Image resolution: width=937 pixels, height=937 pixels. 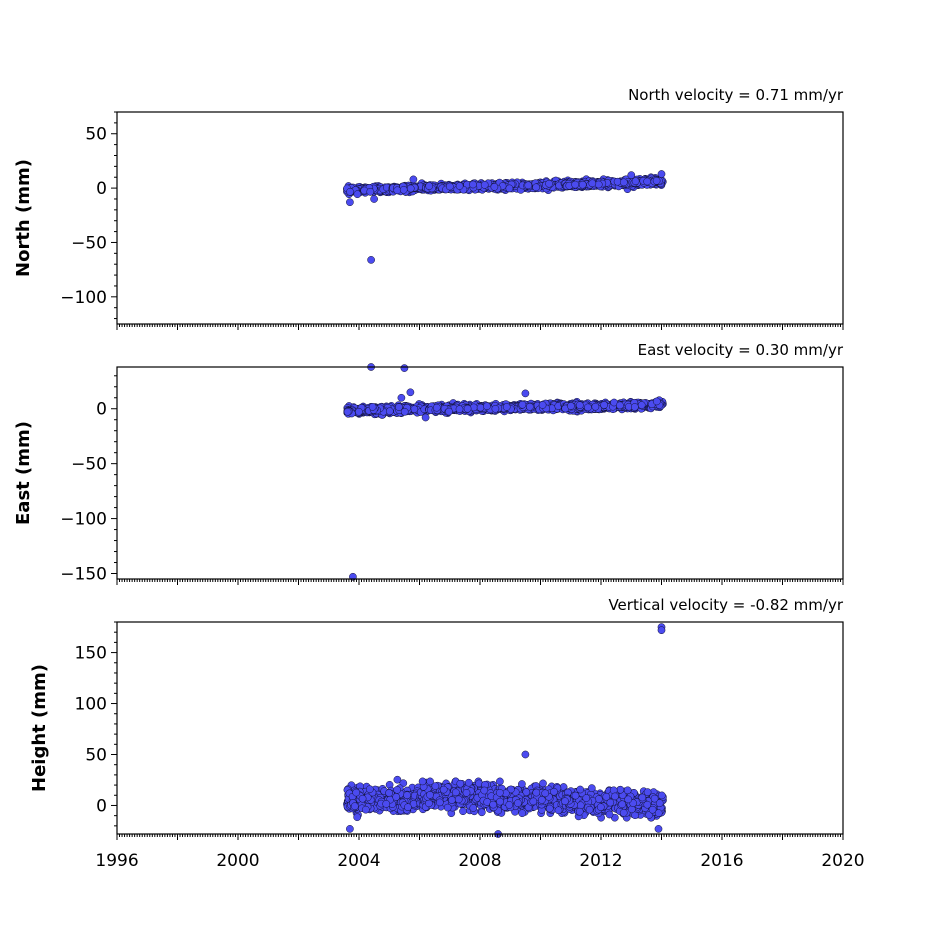 What do you see at coordinates (101, 410) in the screenshot?
I see `east-ytick-label: 0` at bounding box center [101, 410].